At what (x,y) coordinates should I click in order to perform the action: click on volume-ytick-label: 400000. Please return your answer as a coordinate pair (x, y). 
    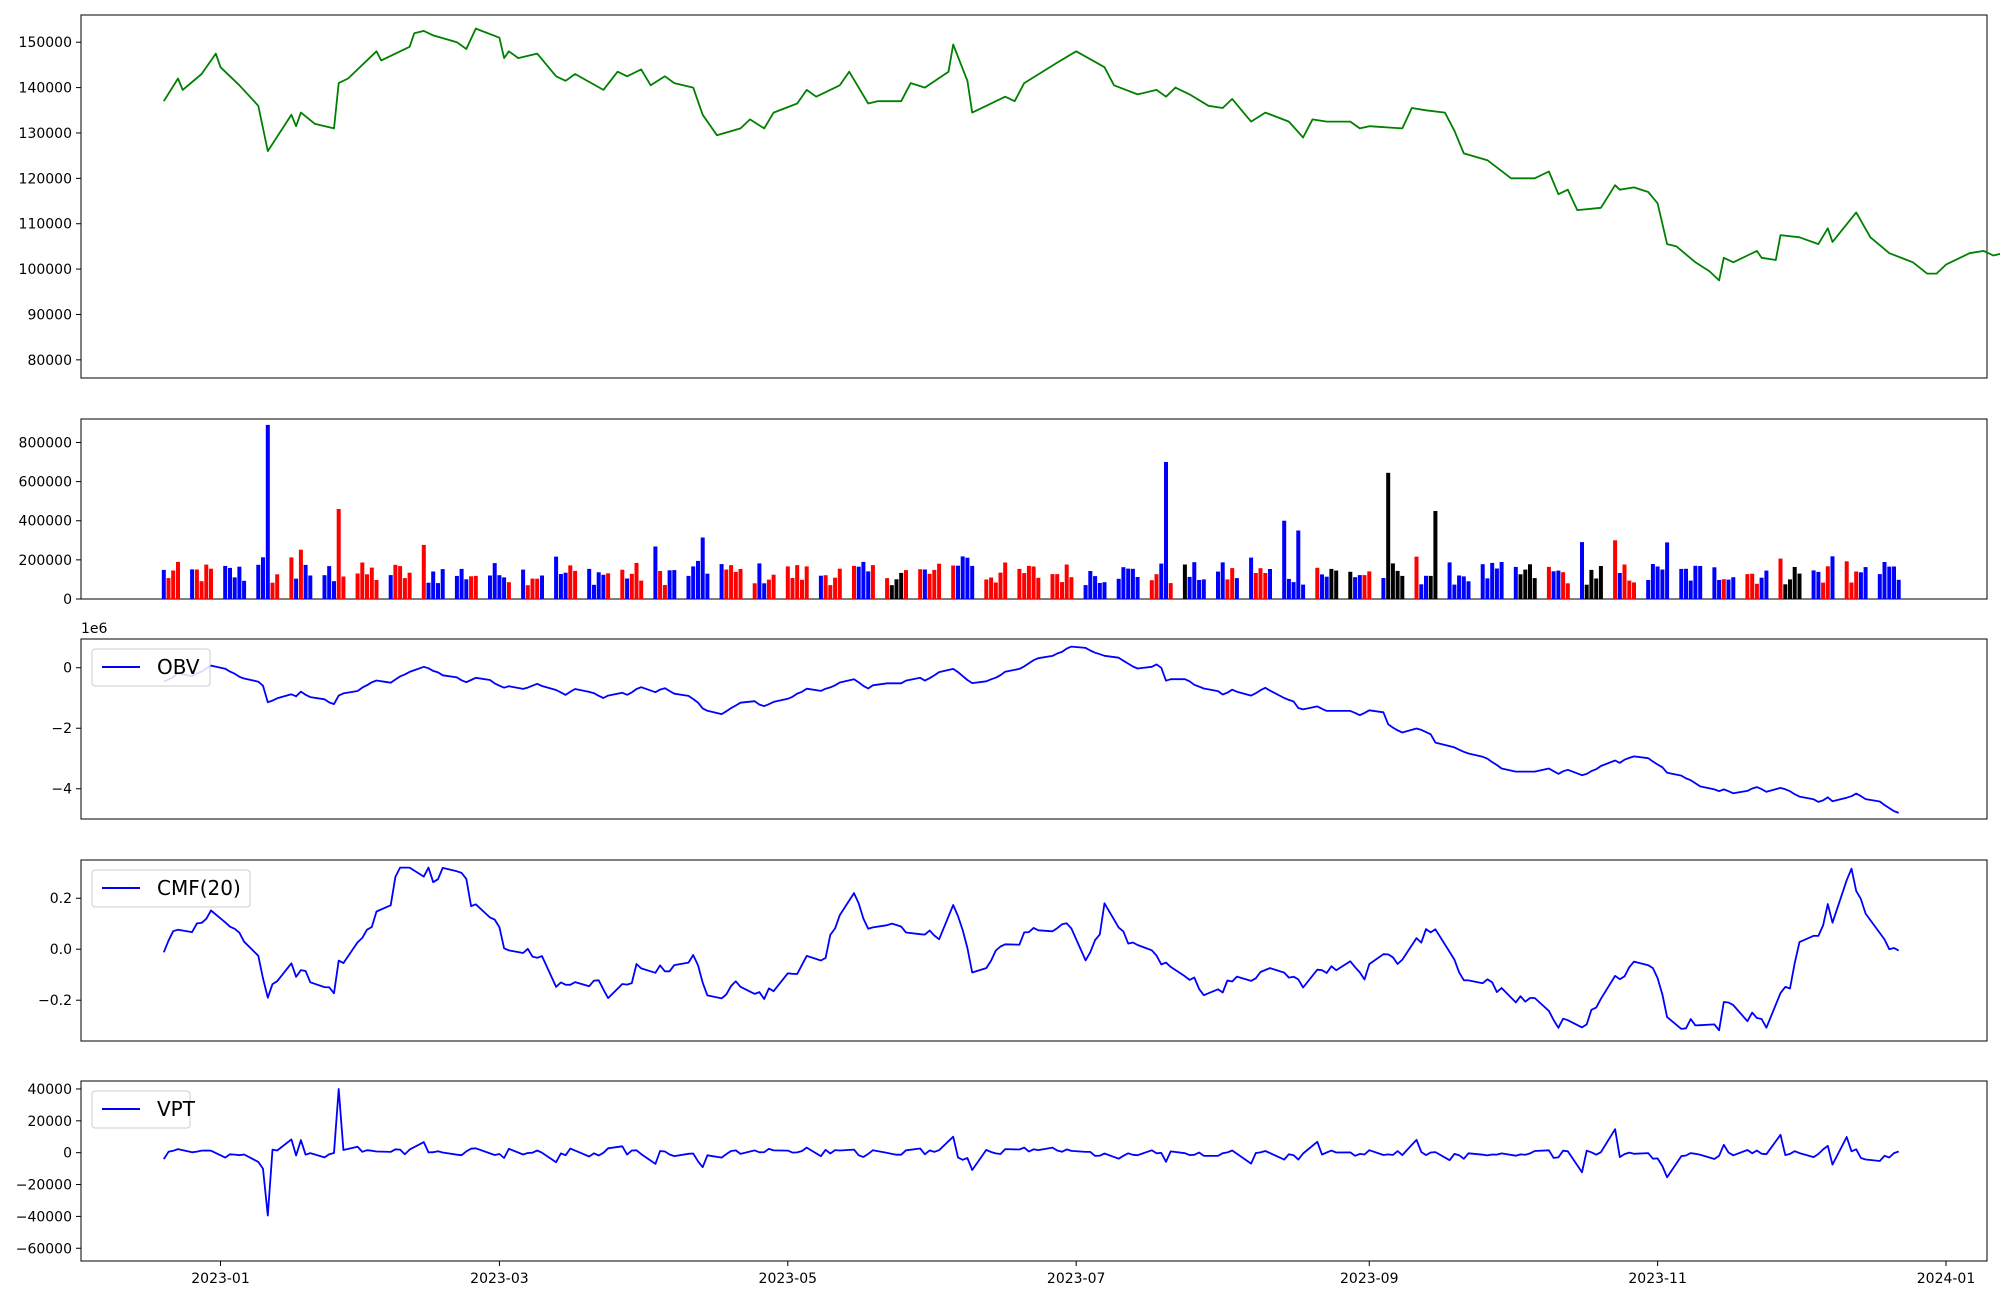
    Looking at the image, I should click on (45, 522).